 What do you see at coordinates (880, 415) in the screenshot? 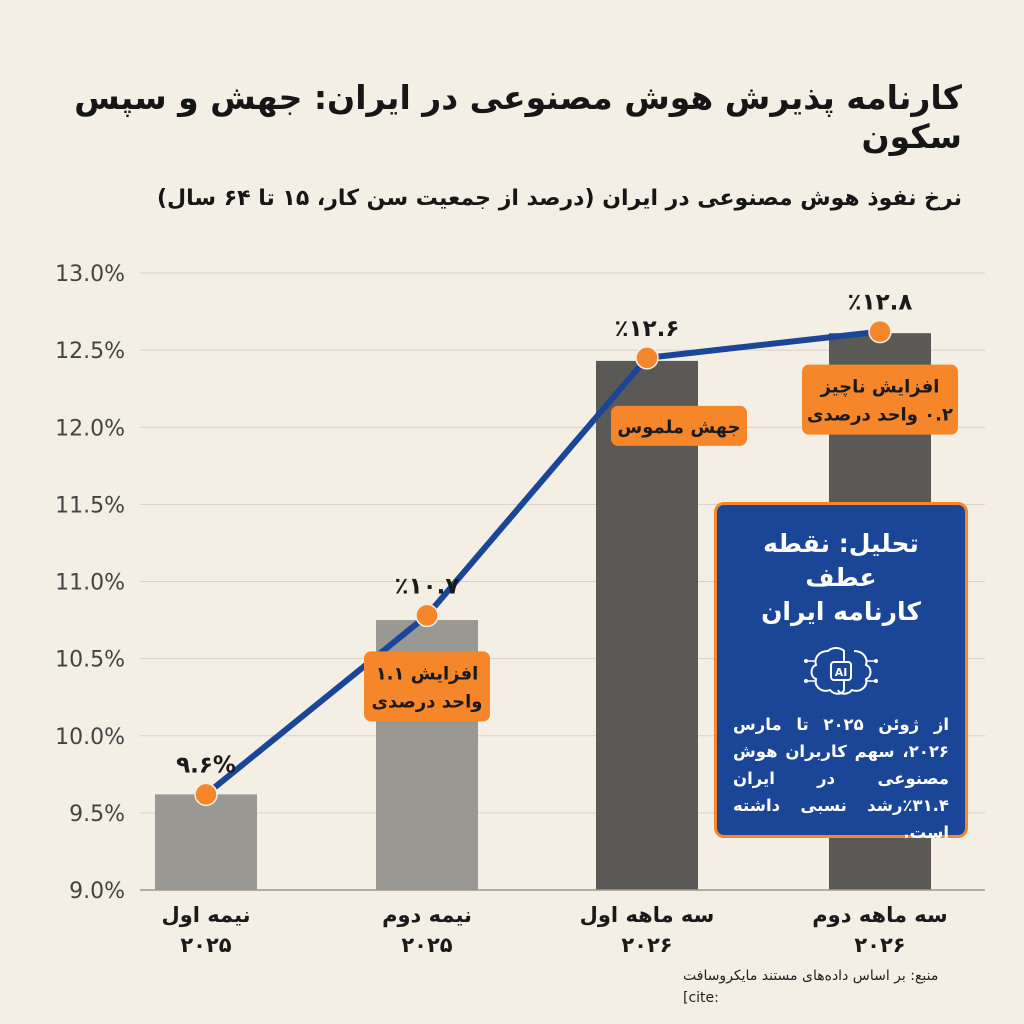
I see `callout-text: ۰.۲ واحد درصدی` at bounding box center [880, 415].